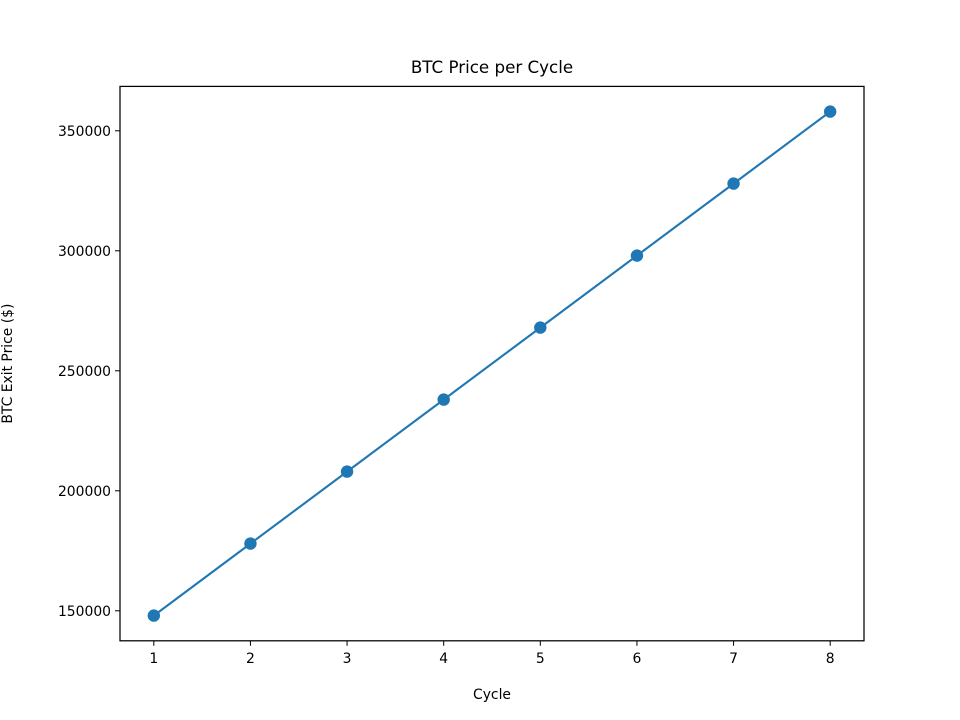  I want to click on y-tick-label: 150000, so click(84, 612).